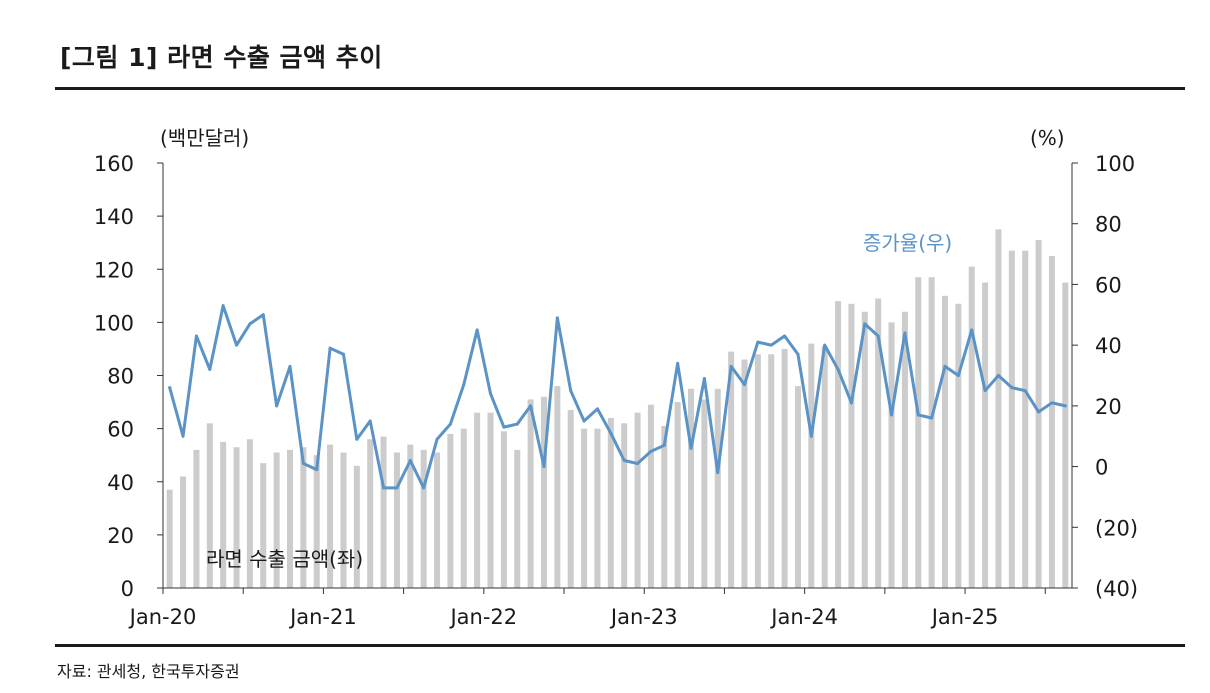 This screenshot has width=1210, height=693. Describe the element at coordinates (1108, 225) in the screenshot. I see `right-axis-tick-label: 80` at that location.